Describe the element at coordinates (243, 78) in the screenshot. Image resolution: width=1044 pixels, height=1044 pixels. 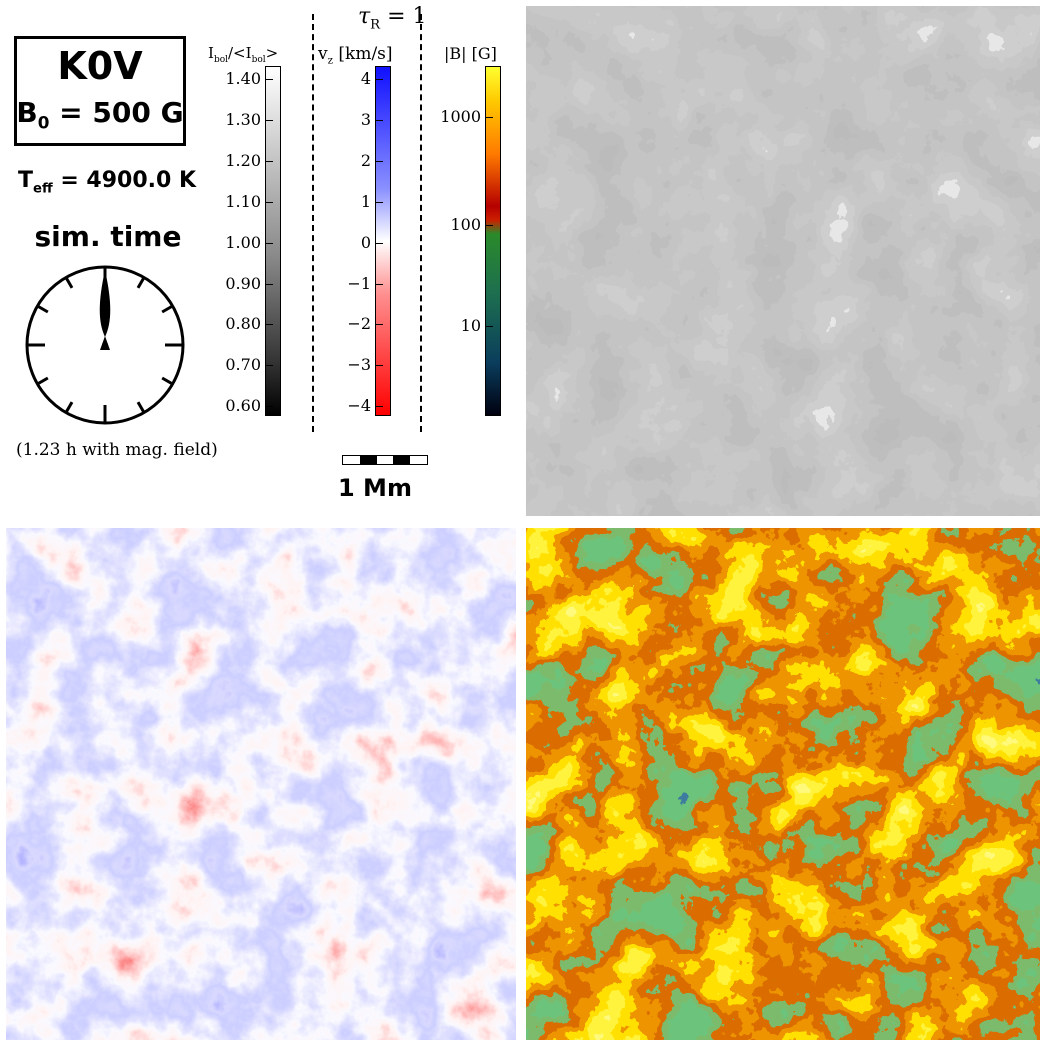
I see `intensity-tick-label: 1.40` at that location.